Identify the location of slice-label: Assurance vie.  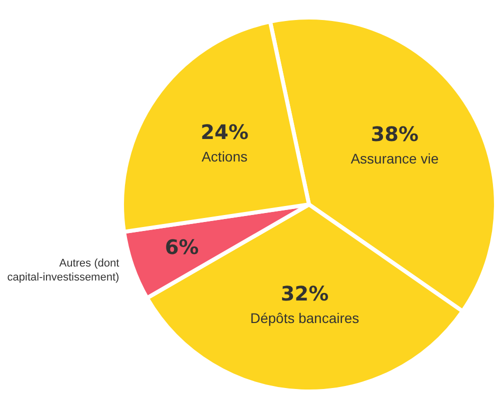
(394, 158).